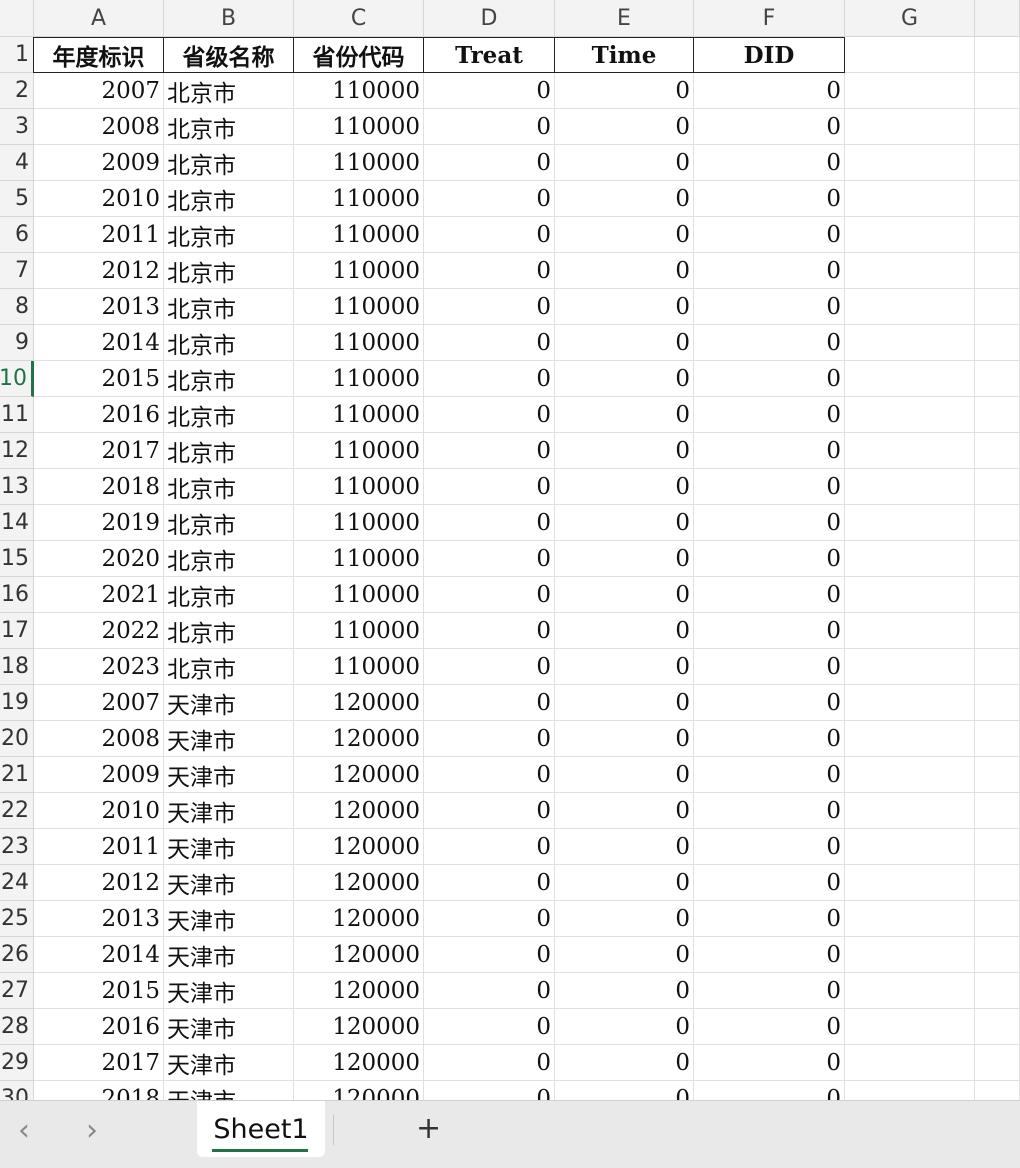 The image size is (1020, 1168). I want to click on row-header: 22, so click(17, 811).